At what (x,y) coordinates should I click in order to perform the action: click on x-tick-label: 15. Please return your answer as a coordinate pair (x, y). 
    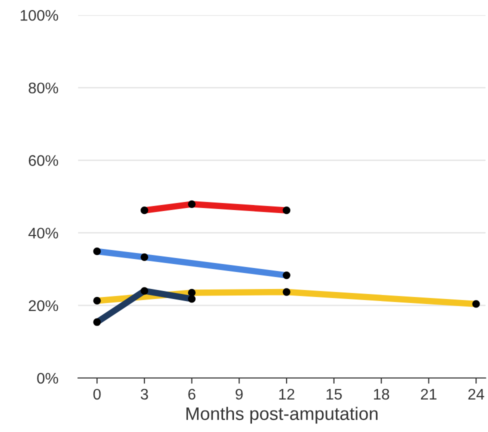
    Looking at the image, I should click on (334, 394).